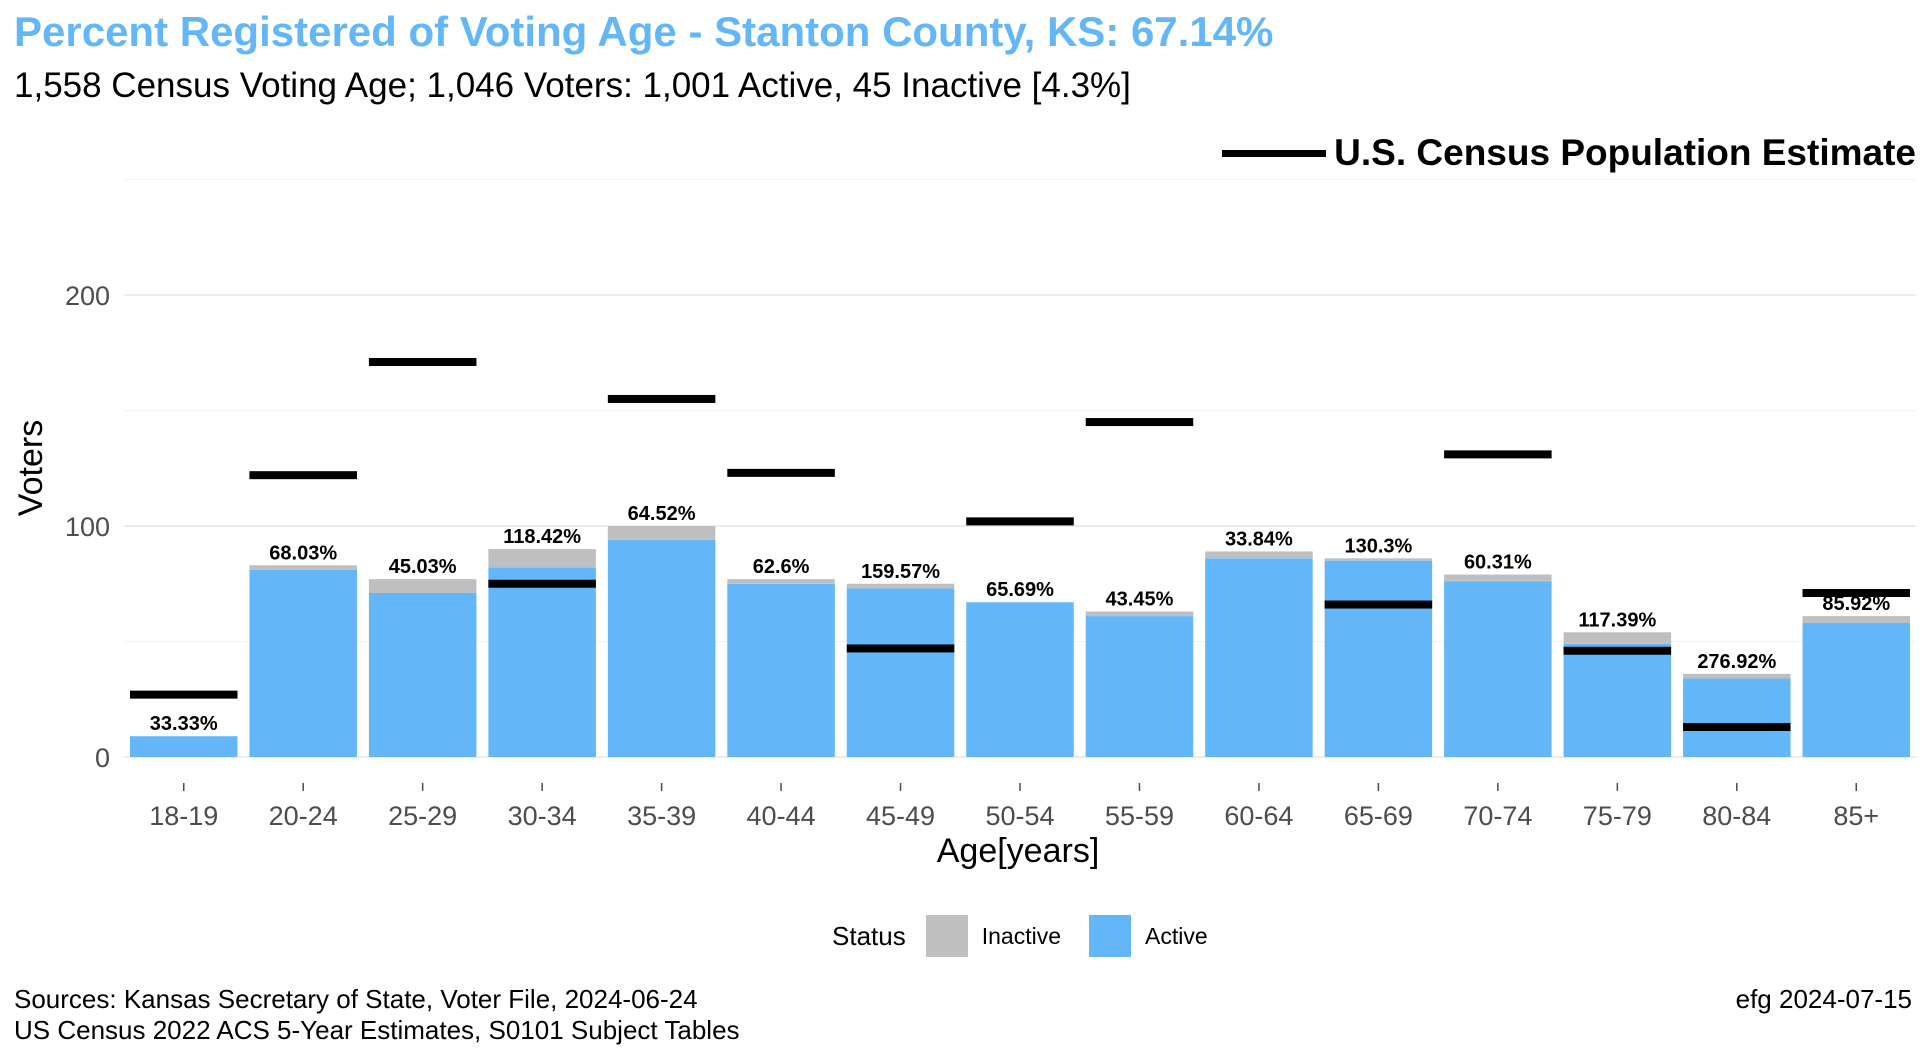 Image resolution: width=1920 pixels, height=1056 pixels. What do you see at coordinates (869, 935) in the screenshot?
I see `status-legend-title: Status` at bounding box center [869, 935].